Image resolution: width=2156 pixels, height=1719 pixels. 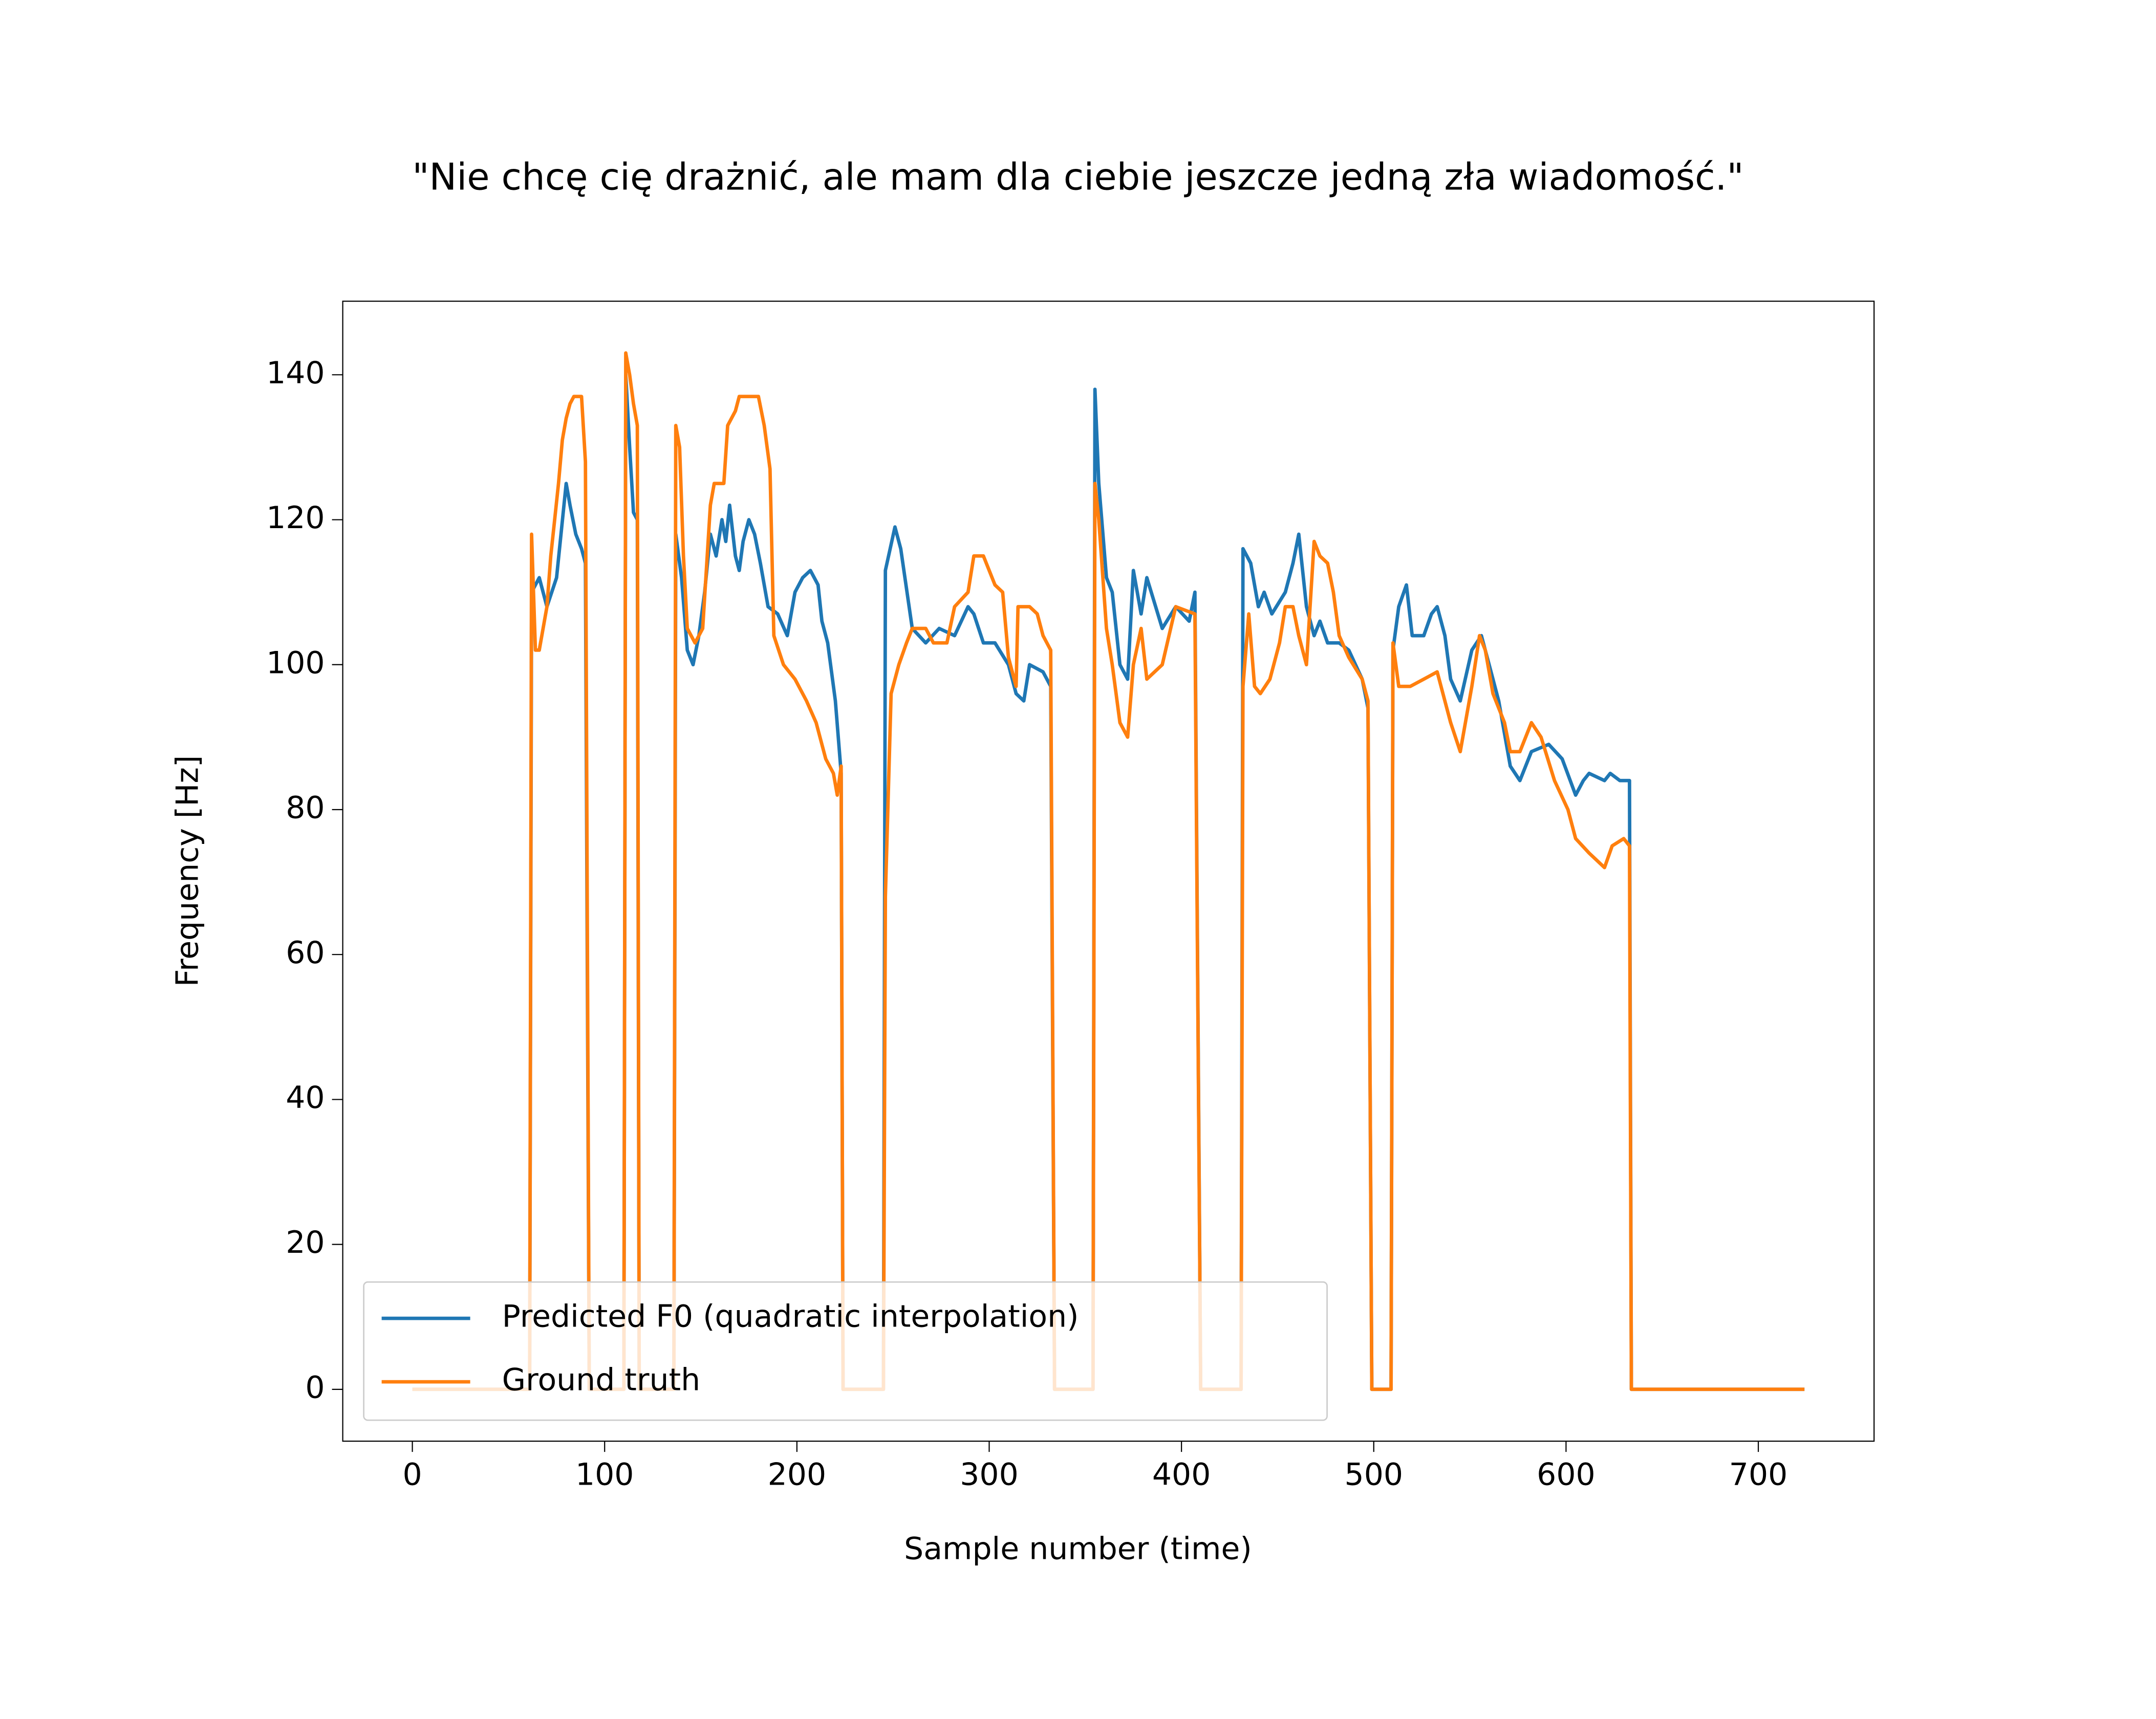 What do you see at coordinates (1078, 1549) in the screenshot?
I see `x-axis-label: Sample number (time)` at bounding box center [1078, 1549].